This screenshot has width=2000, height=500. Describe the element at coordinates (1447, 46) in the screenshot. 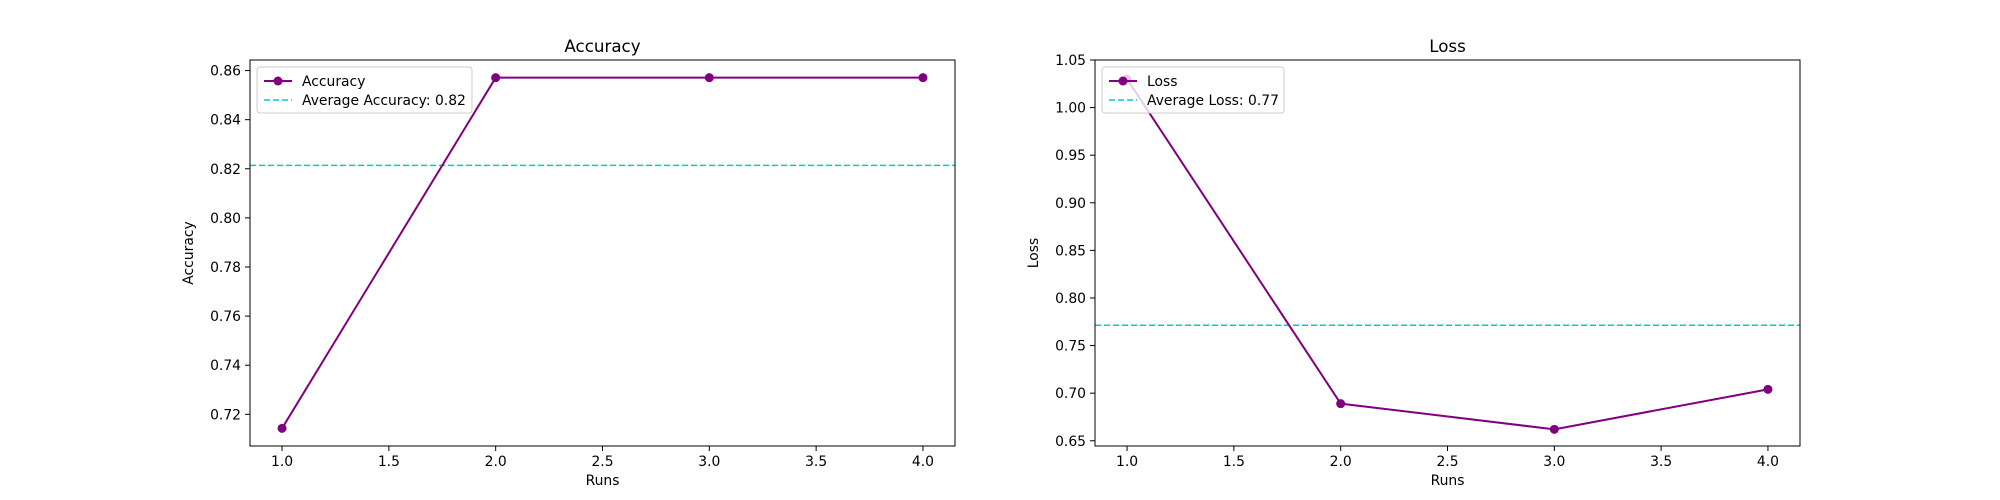

I see `chart-title: Loss` at that location.